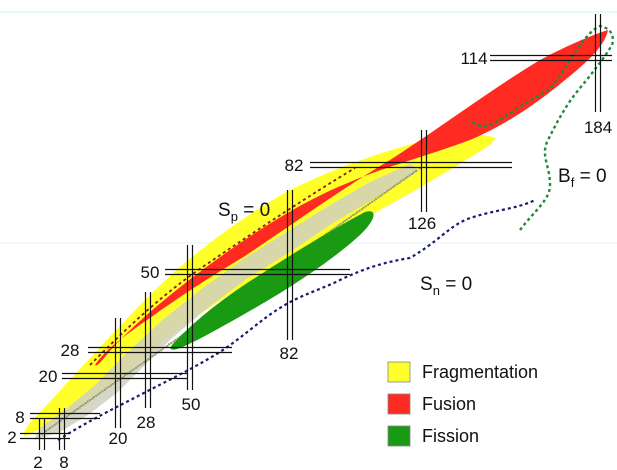 The height and width of the screenshot is (470, 617). Describe the element at coordinates (48, 376) in the screenshot. I see `proton-label-20: 20` at that location.